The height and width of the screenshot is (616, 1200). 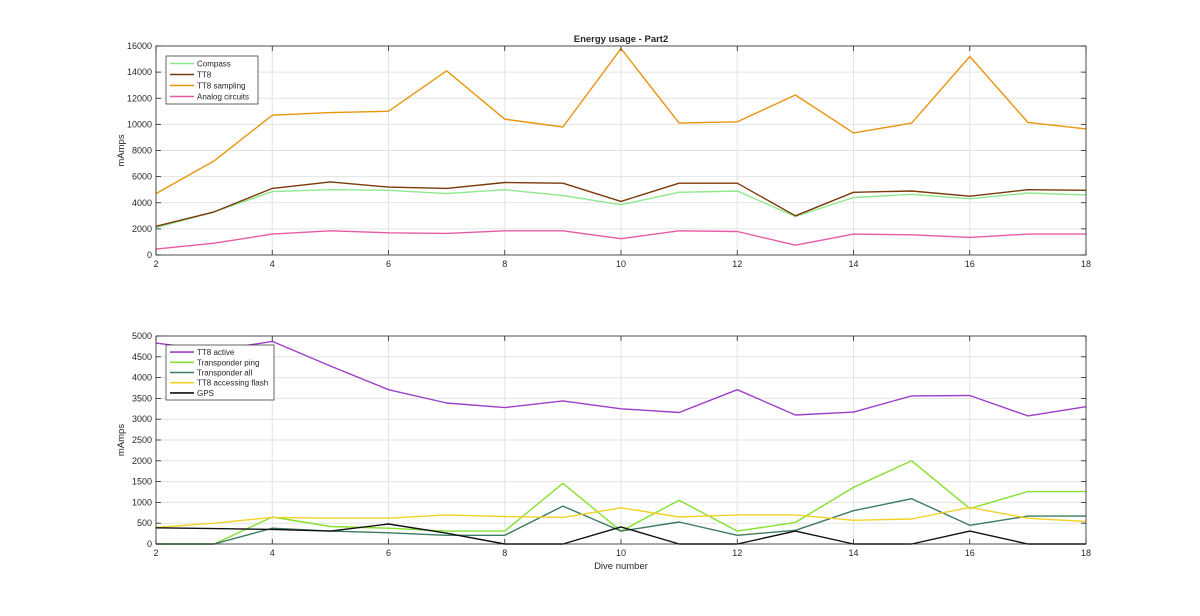 What do you see at coordinates (621, 208) in the screenshot?
I see `series-line-compass` at bounding box center [621, 208].